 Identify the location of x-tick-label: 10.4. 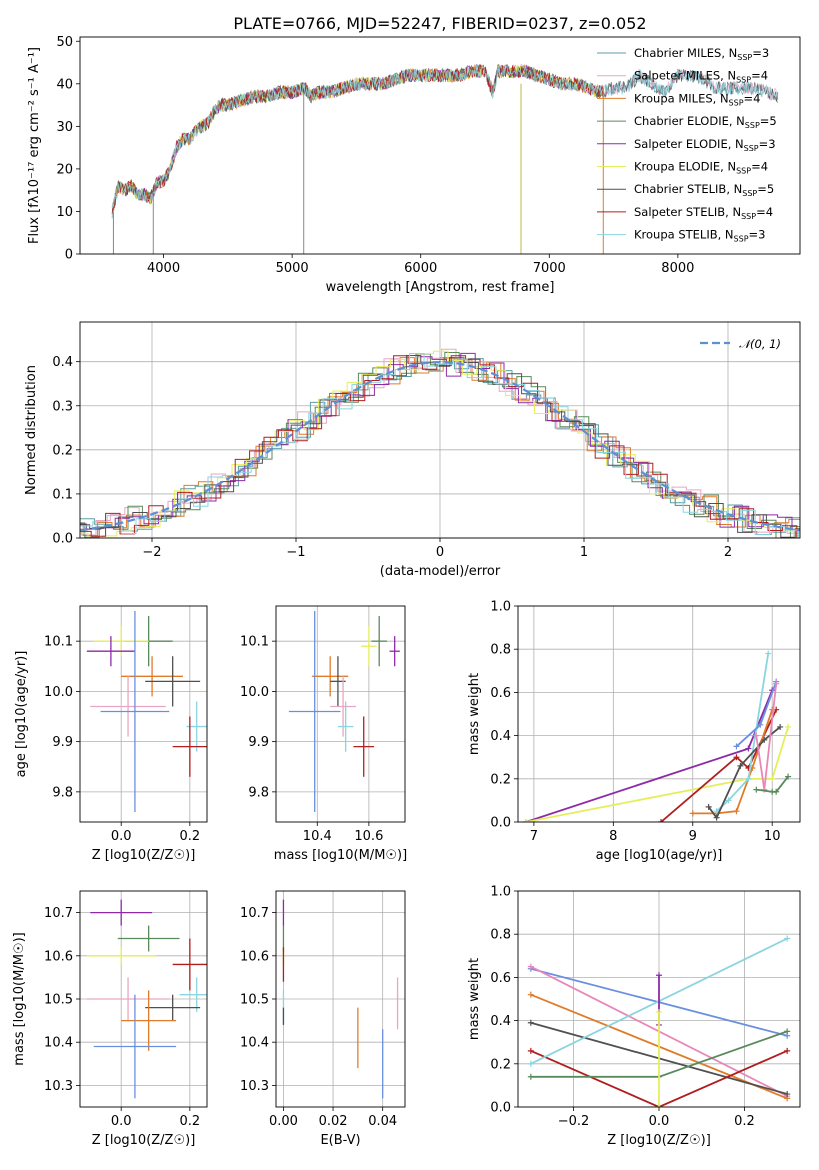
(317, 836).